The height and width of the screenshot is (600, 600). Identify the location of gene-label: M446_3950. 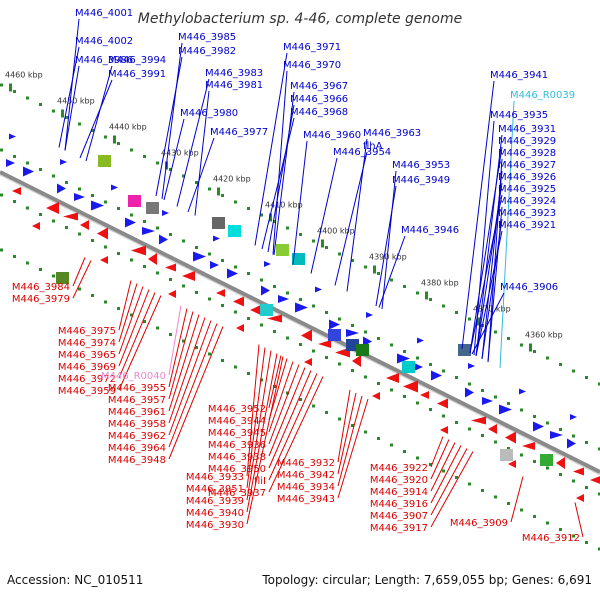
(237, 469).